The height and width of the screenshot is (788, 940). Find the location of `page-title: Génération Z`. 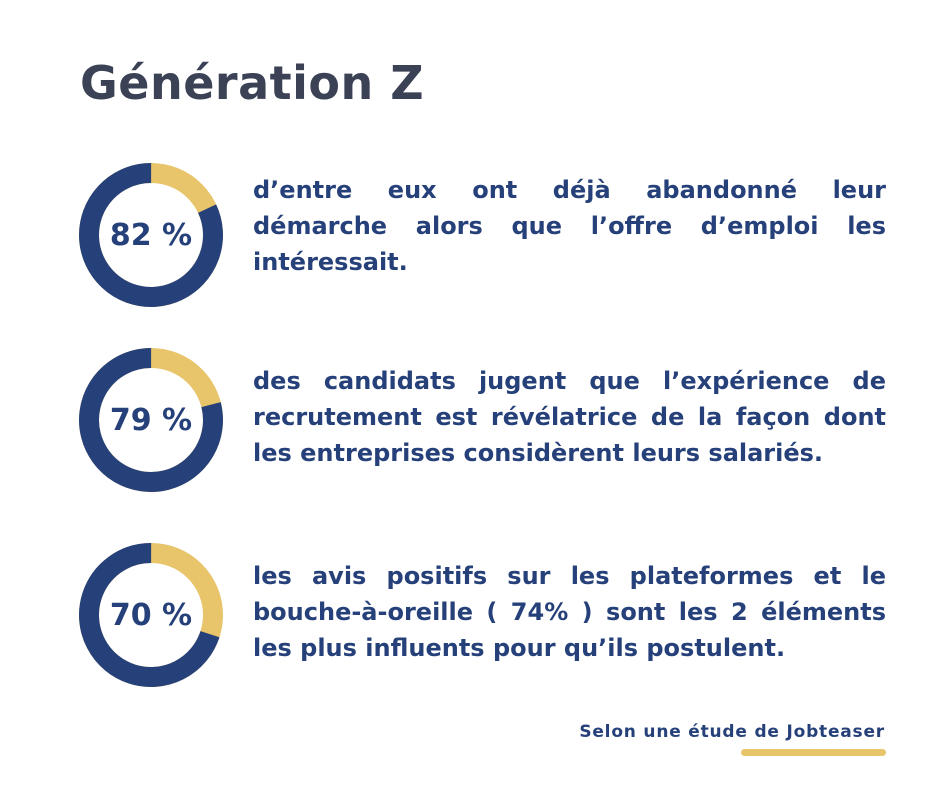

page-title: Génération Z is located at coordinates (252, 83).